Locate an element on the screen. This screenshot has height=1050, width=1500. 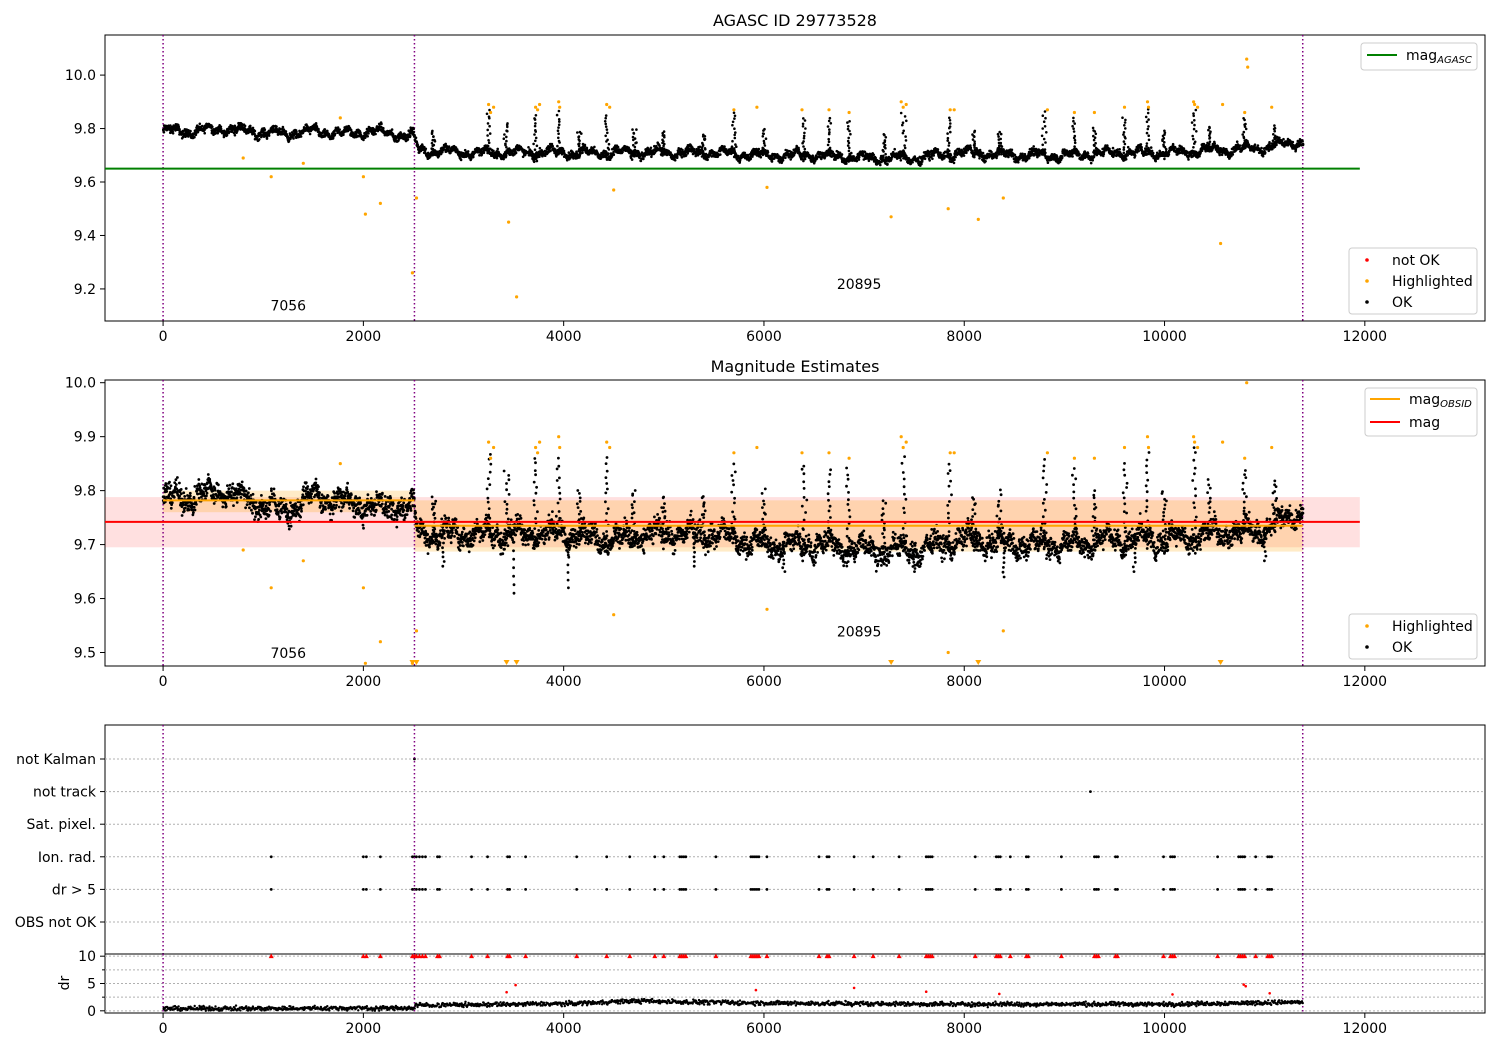
y-tick-label: 9.4 is located at coordinates (85, 236).